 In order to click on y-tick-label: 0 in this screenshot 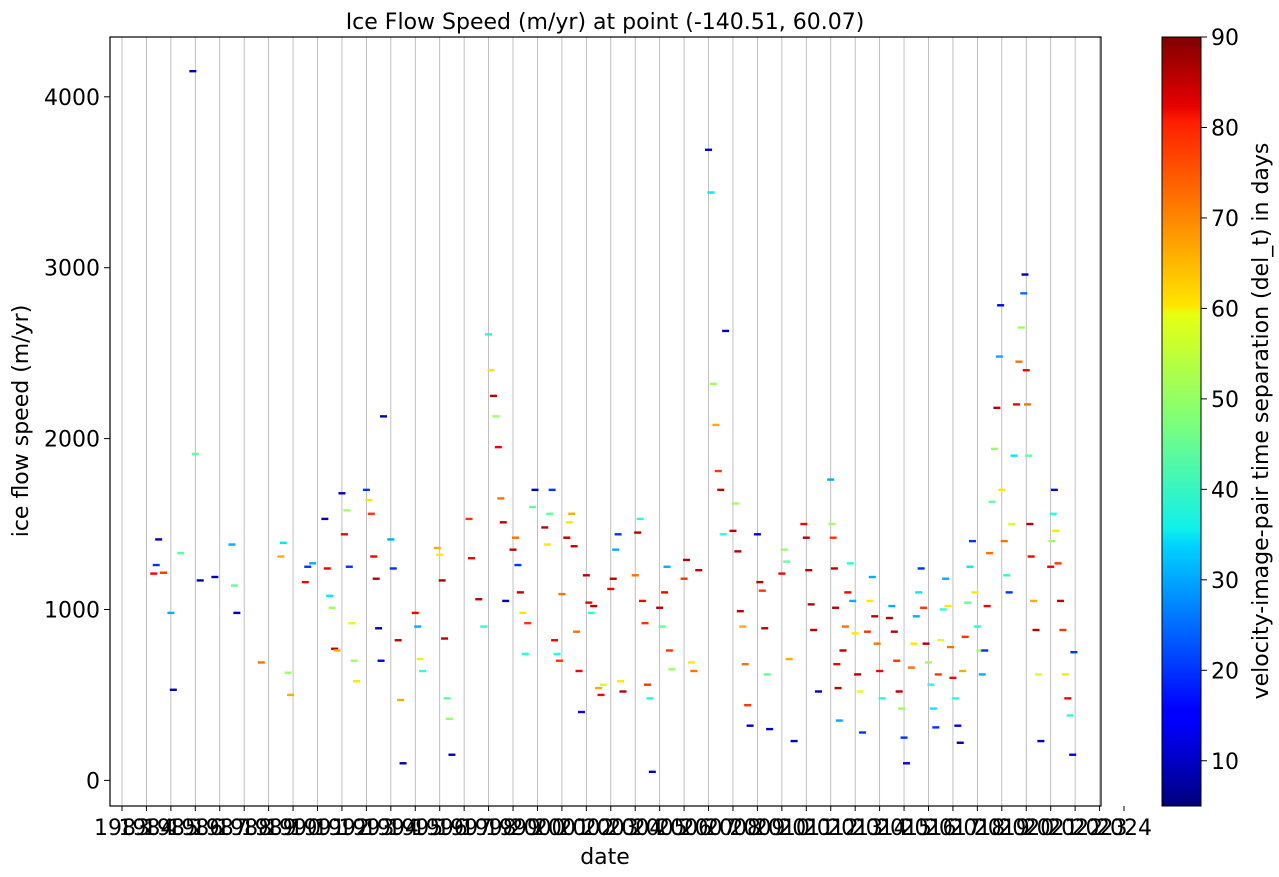, I will do `click(93, 781)`.